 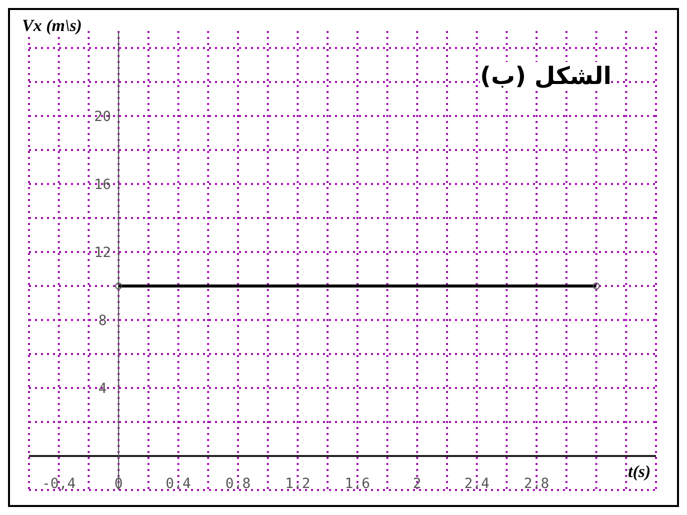 I want to click on x-tick-label: 0،4, so click(x=178, y=484).